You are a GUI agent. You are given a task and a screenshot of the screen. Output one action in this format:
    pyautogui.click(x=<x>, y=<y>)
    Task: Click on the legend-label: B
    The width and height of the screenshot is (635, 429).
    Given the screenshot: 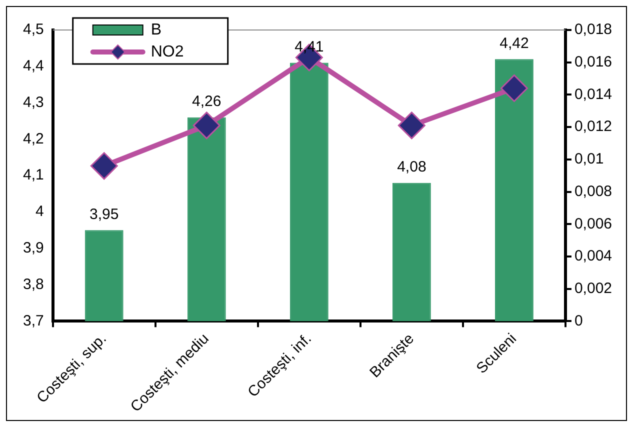 What is the action you would take?
    pyautogui.click(x=156, y=29)
    